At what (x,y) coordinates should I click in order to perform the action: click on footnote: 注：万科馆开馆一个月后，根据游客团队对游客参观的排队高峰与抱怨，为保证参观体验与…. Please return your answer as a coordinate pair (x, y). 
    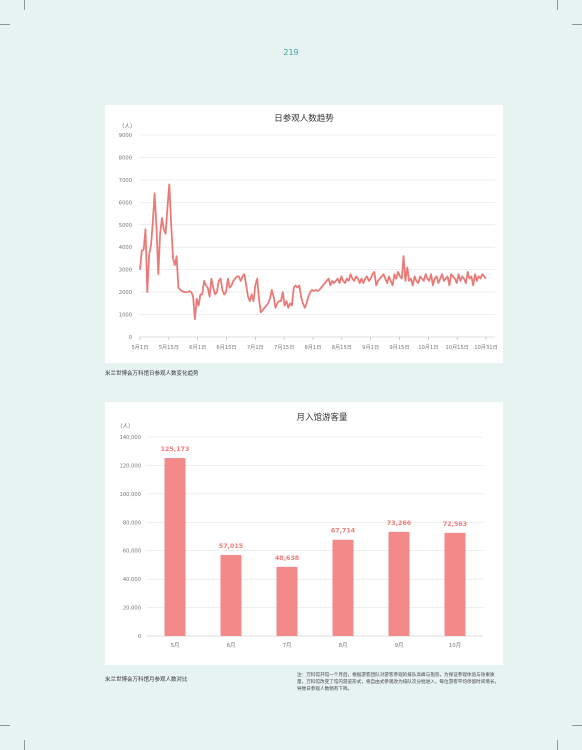
    Looking at the image, I should click on (398, 682).